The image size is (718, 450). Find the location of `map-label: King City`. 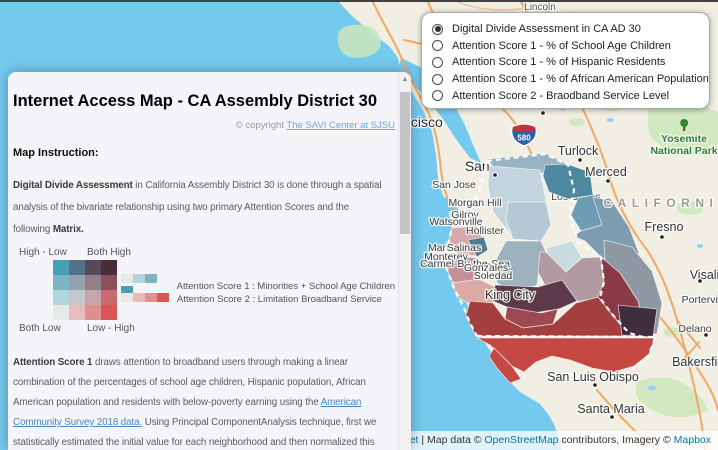

map-label: King City is located at coordinates (510, 295).